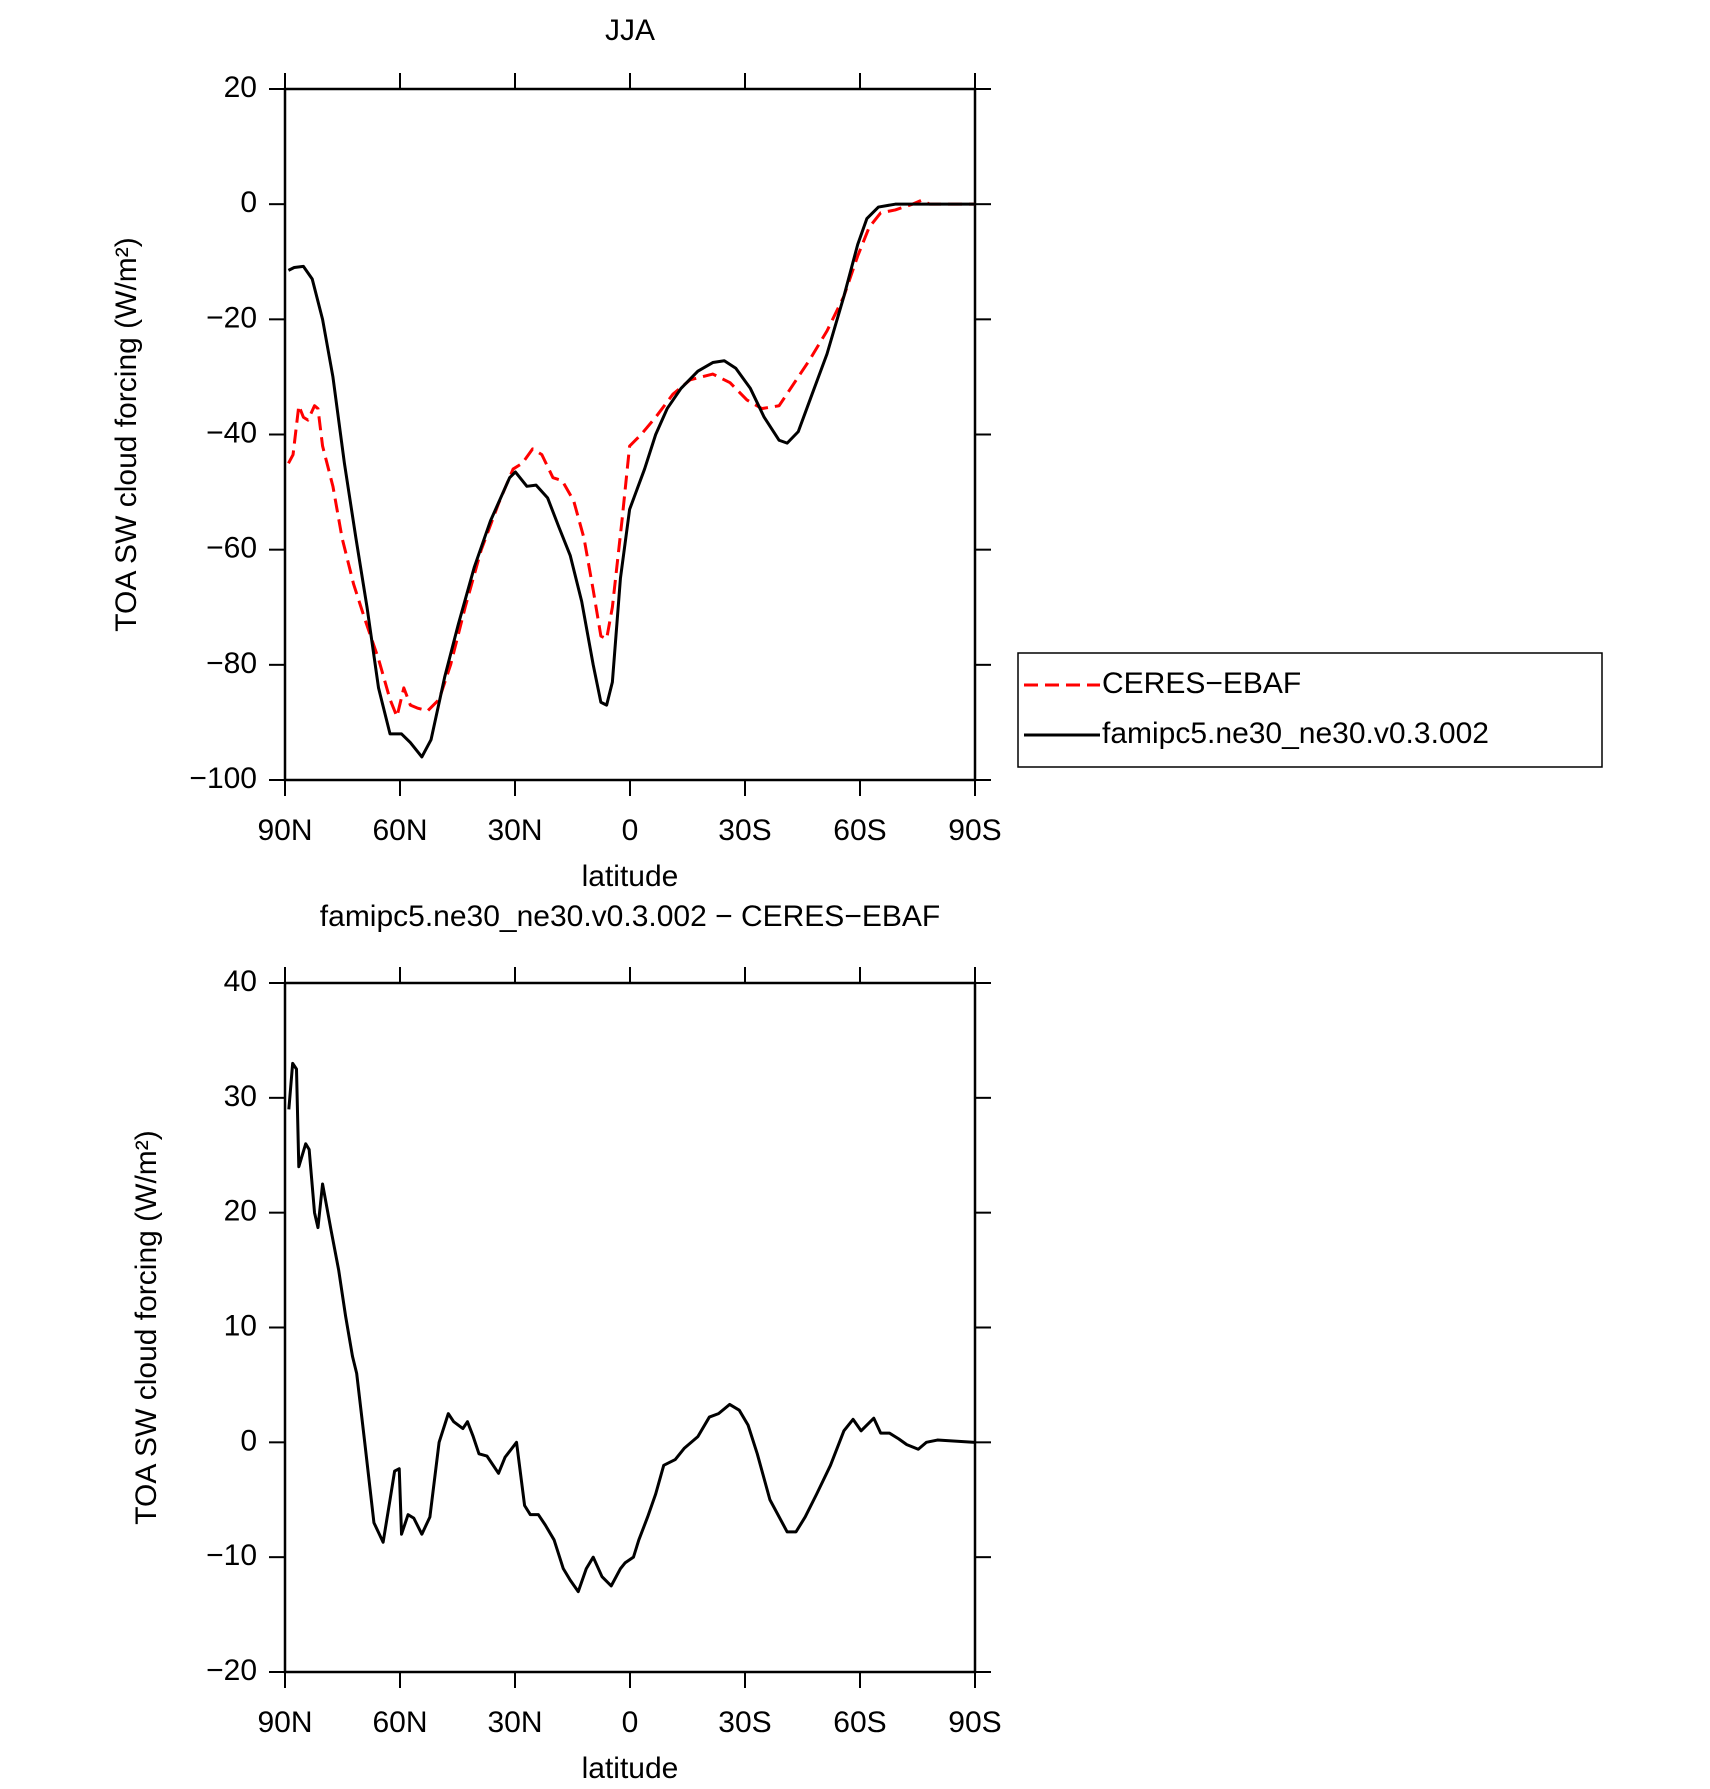 This screenshot has width=1710, height=1789. Describe the element at coordinates (1295, 733) in the screenshot. I see `legend-label: famipc5.ne30_ne30.v0.3.002` at that location.